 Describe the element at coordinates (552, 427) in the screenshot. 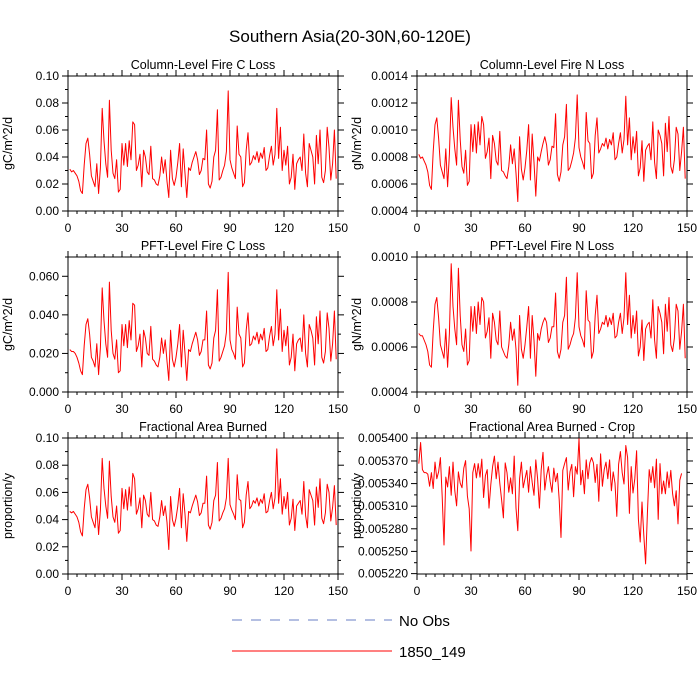

I see `panel-title: Fractional Area Burned - Crop` at that location.